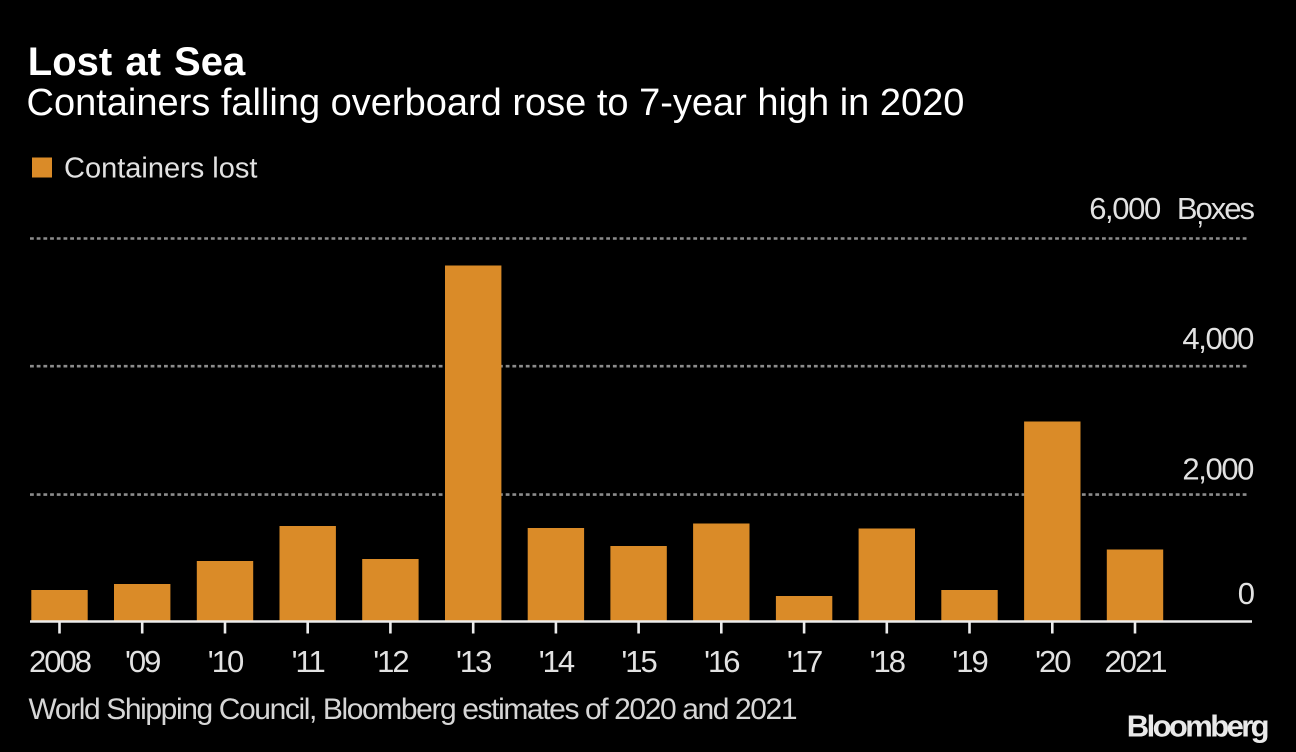  Describe the element at coordinates (473, 661) in the screenshot. I see `svg-text: '13` at that location.